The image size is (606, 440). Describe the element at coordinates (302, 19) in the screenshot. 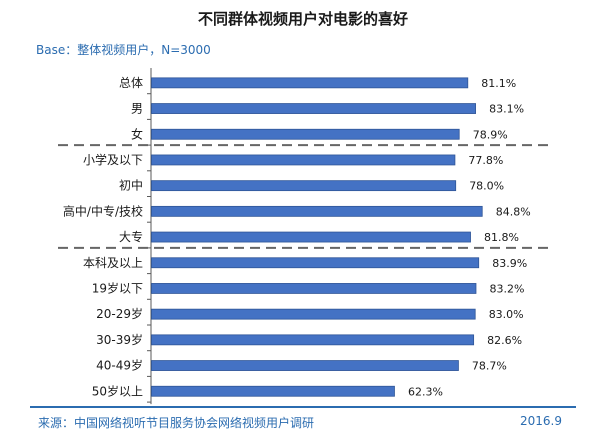

I see `chart-title: 不同群体视频用户对电影的喜好` at that location.